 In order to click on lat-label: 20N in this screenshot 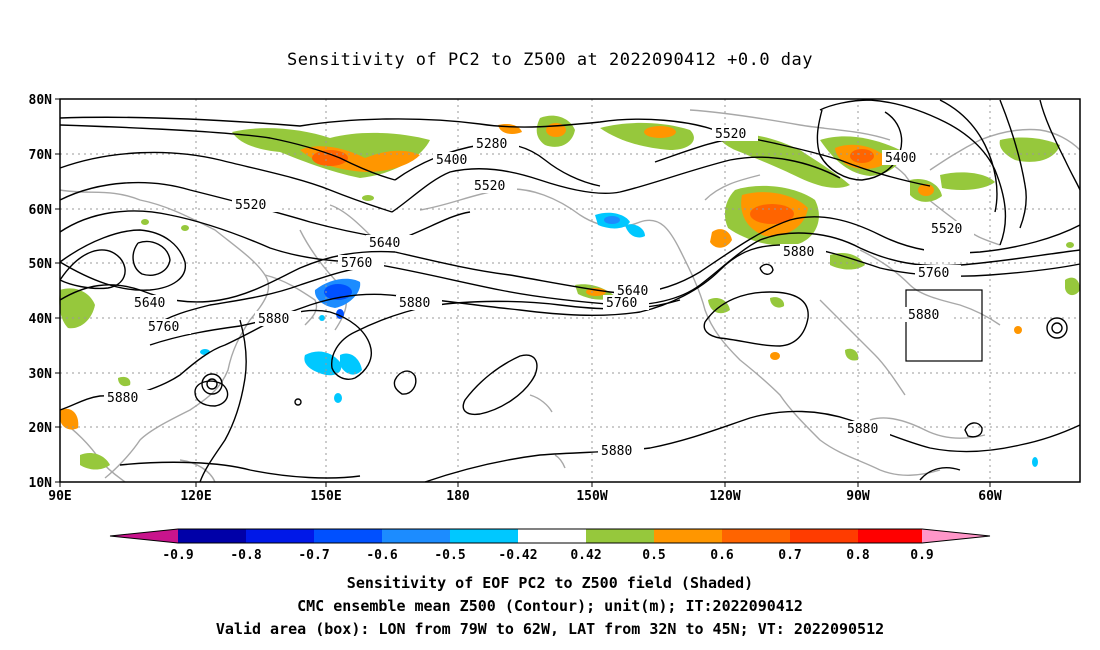, I will do `click(41, 428)`.